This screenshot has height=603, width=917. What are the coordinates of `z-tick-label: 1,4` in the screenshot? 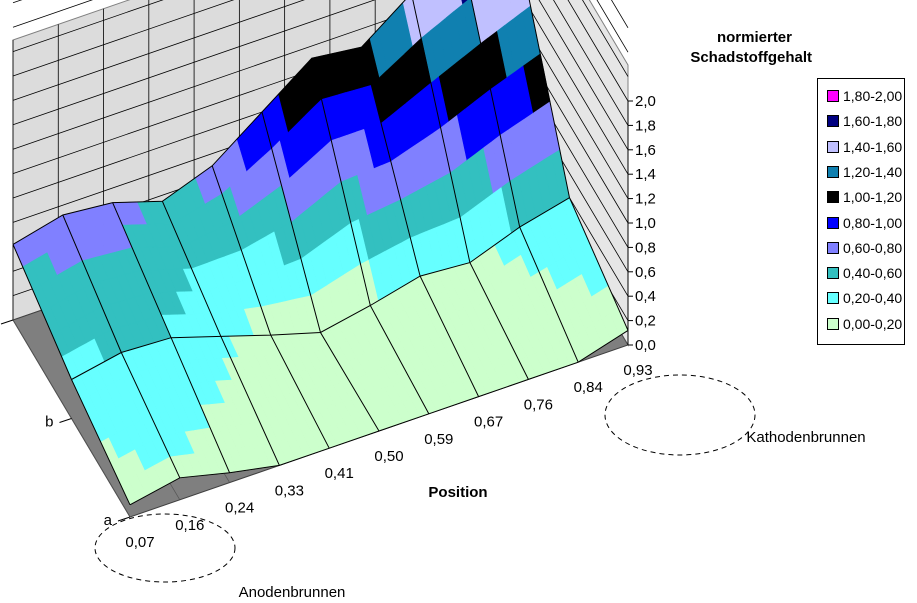 It's located at (645, 174).